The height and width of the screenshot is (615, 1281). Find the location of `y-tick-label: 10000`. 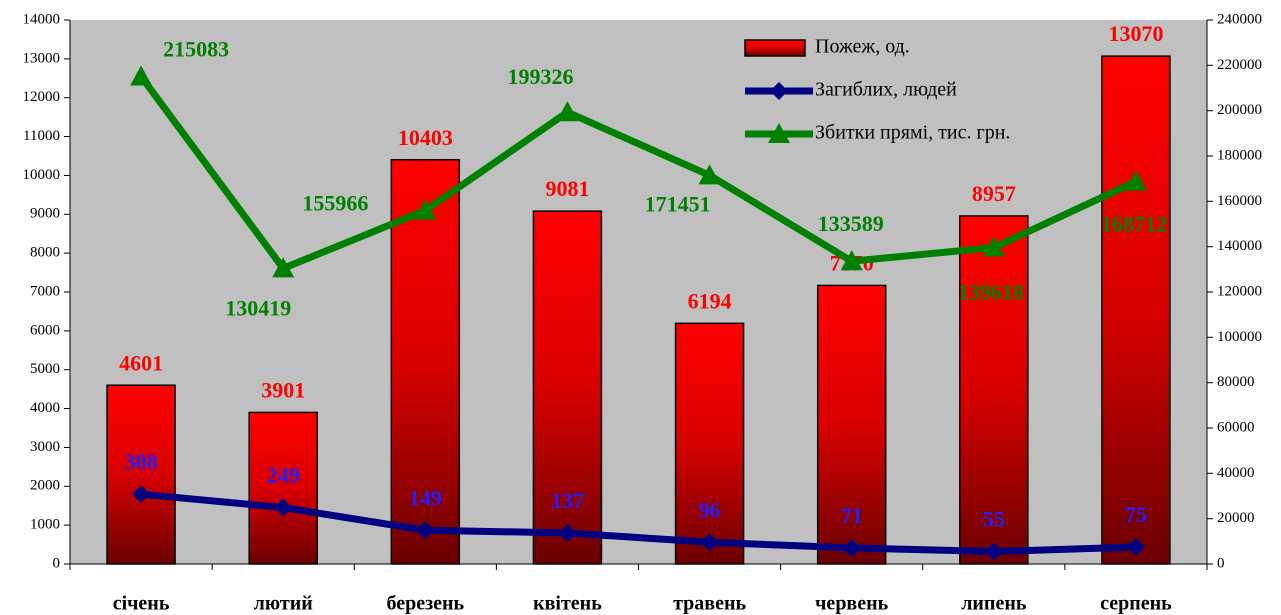

y-tick-label: 10000 is located at coordinates (42, 175).